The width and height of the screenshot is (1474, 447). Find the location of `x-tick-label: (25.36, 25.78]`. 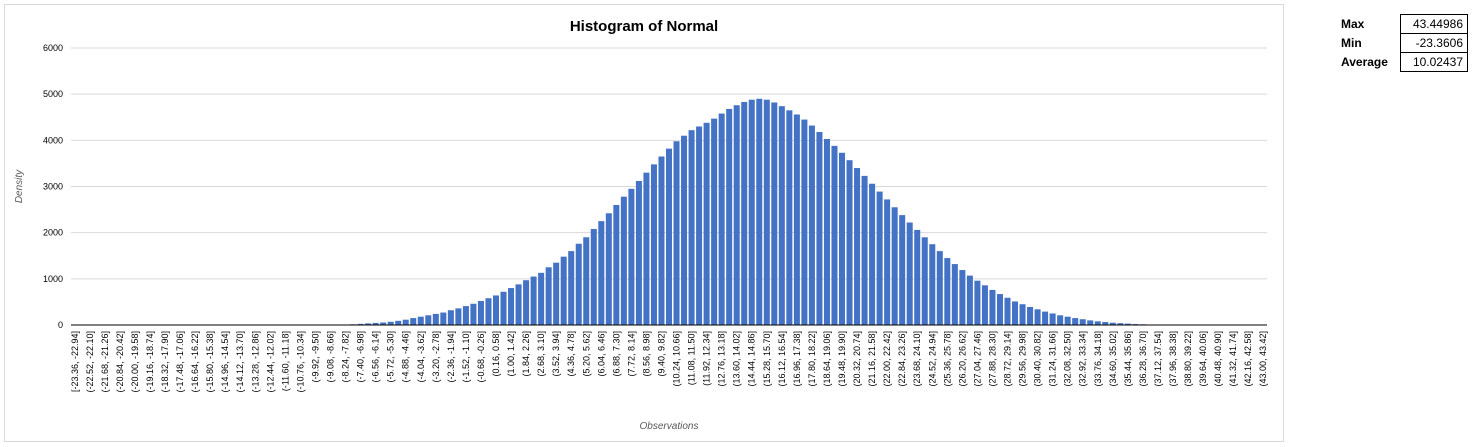

x-tick-label: (25.36, 25.78] is located at coordinates (947, 359).